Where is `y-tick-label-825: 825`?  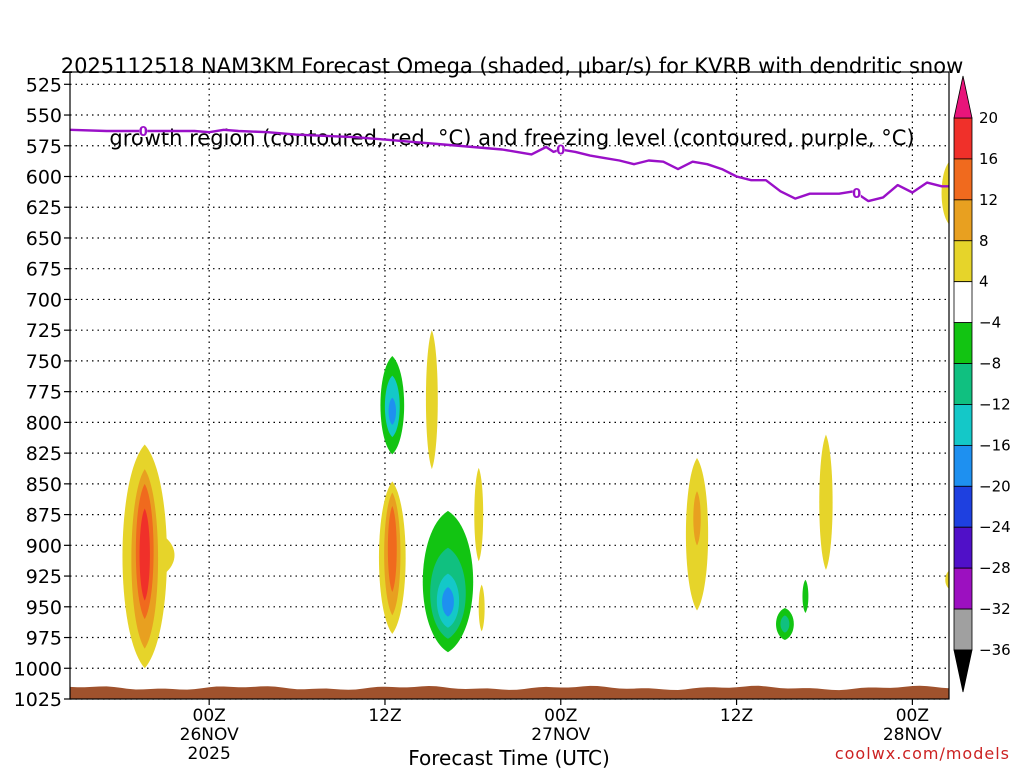
y-tick-label-825: 825 is located at coordinates (44, 454).